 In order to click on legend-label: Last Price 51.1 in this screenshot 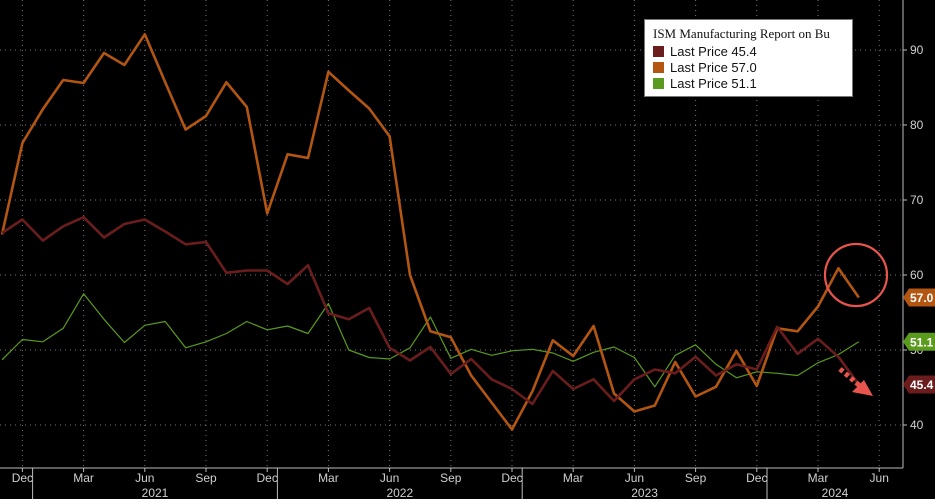, I will do `click(713, 83)`.